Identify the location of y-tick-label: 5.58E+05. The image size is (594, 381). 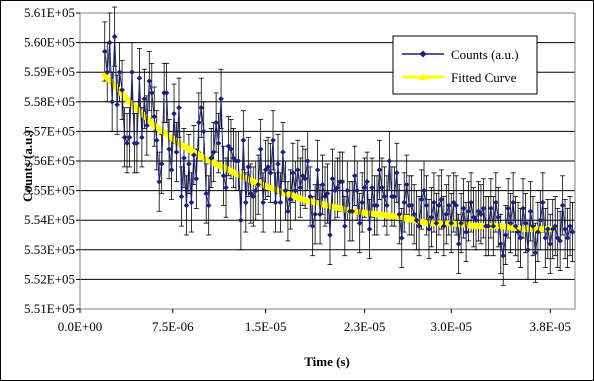
(49, 101).